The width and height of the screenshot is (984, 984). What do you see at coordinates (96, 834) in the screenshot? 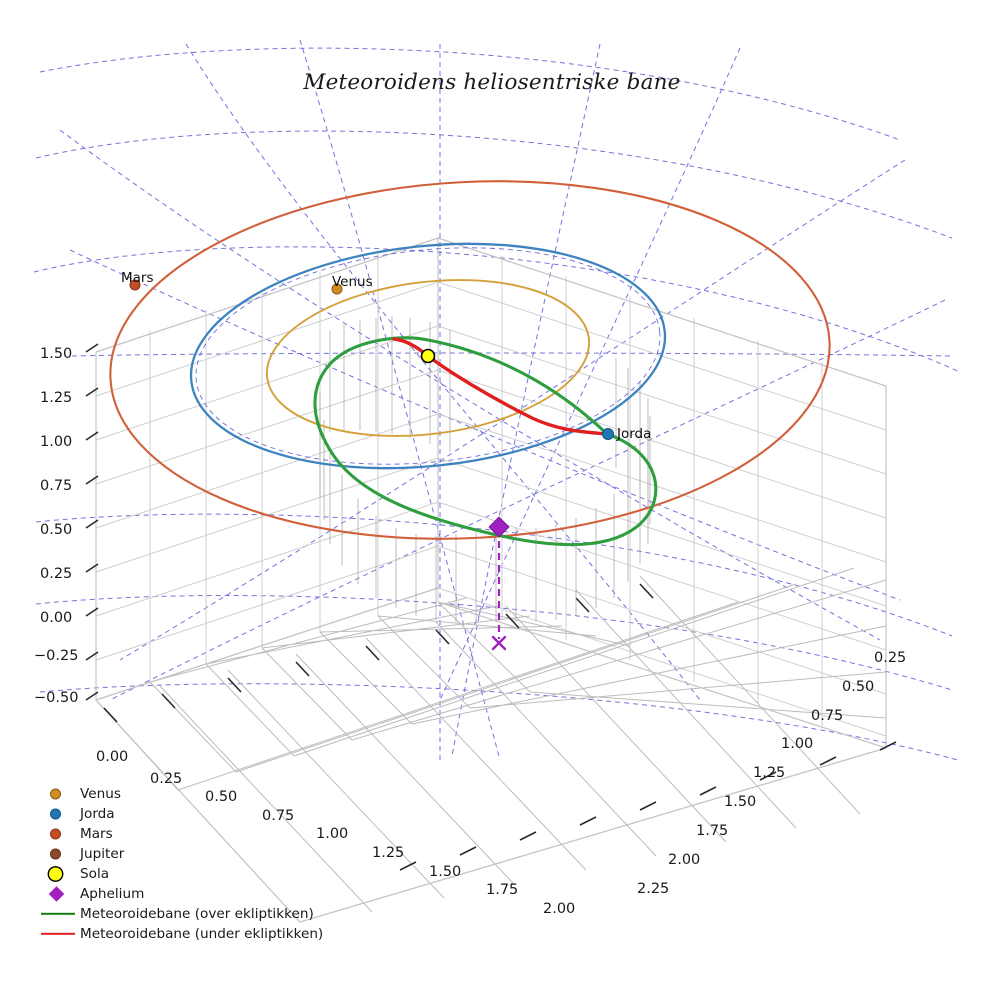
I see `legend-label: Mars` at bounding box center [96, 834].